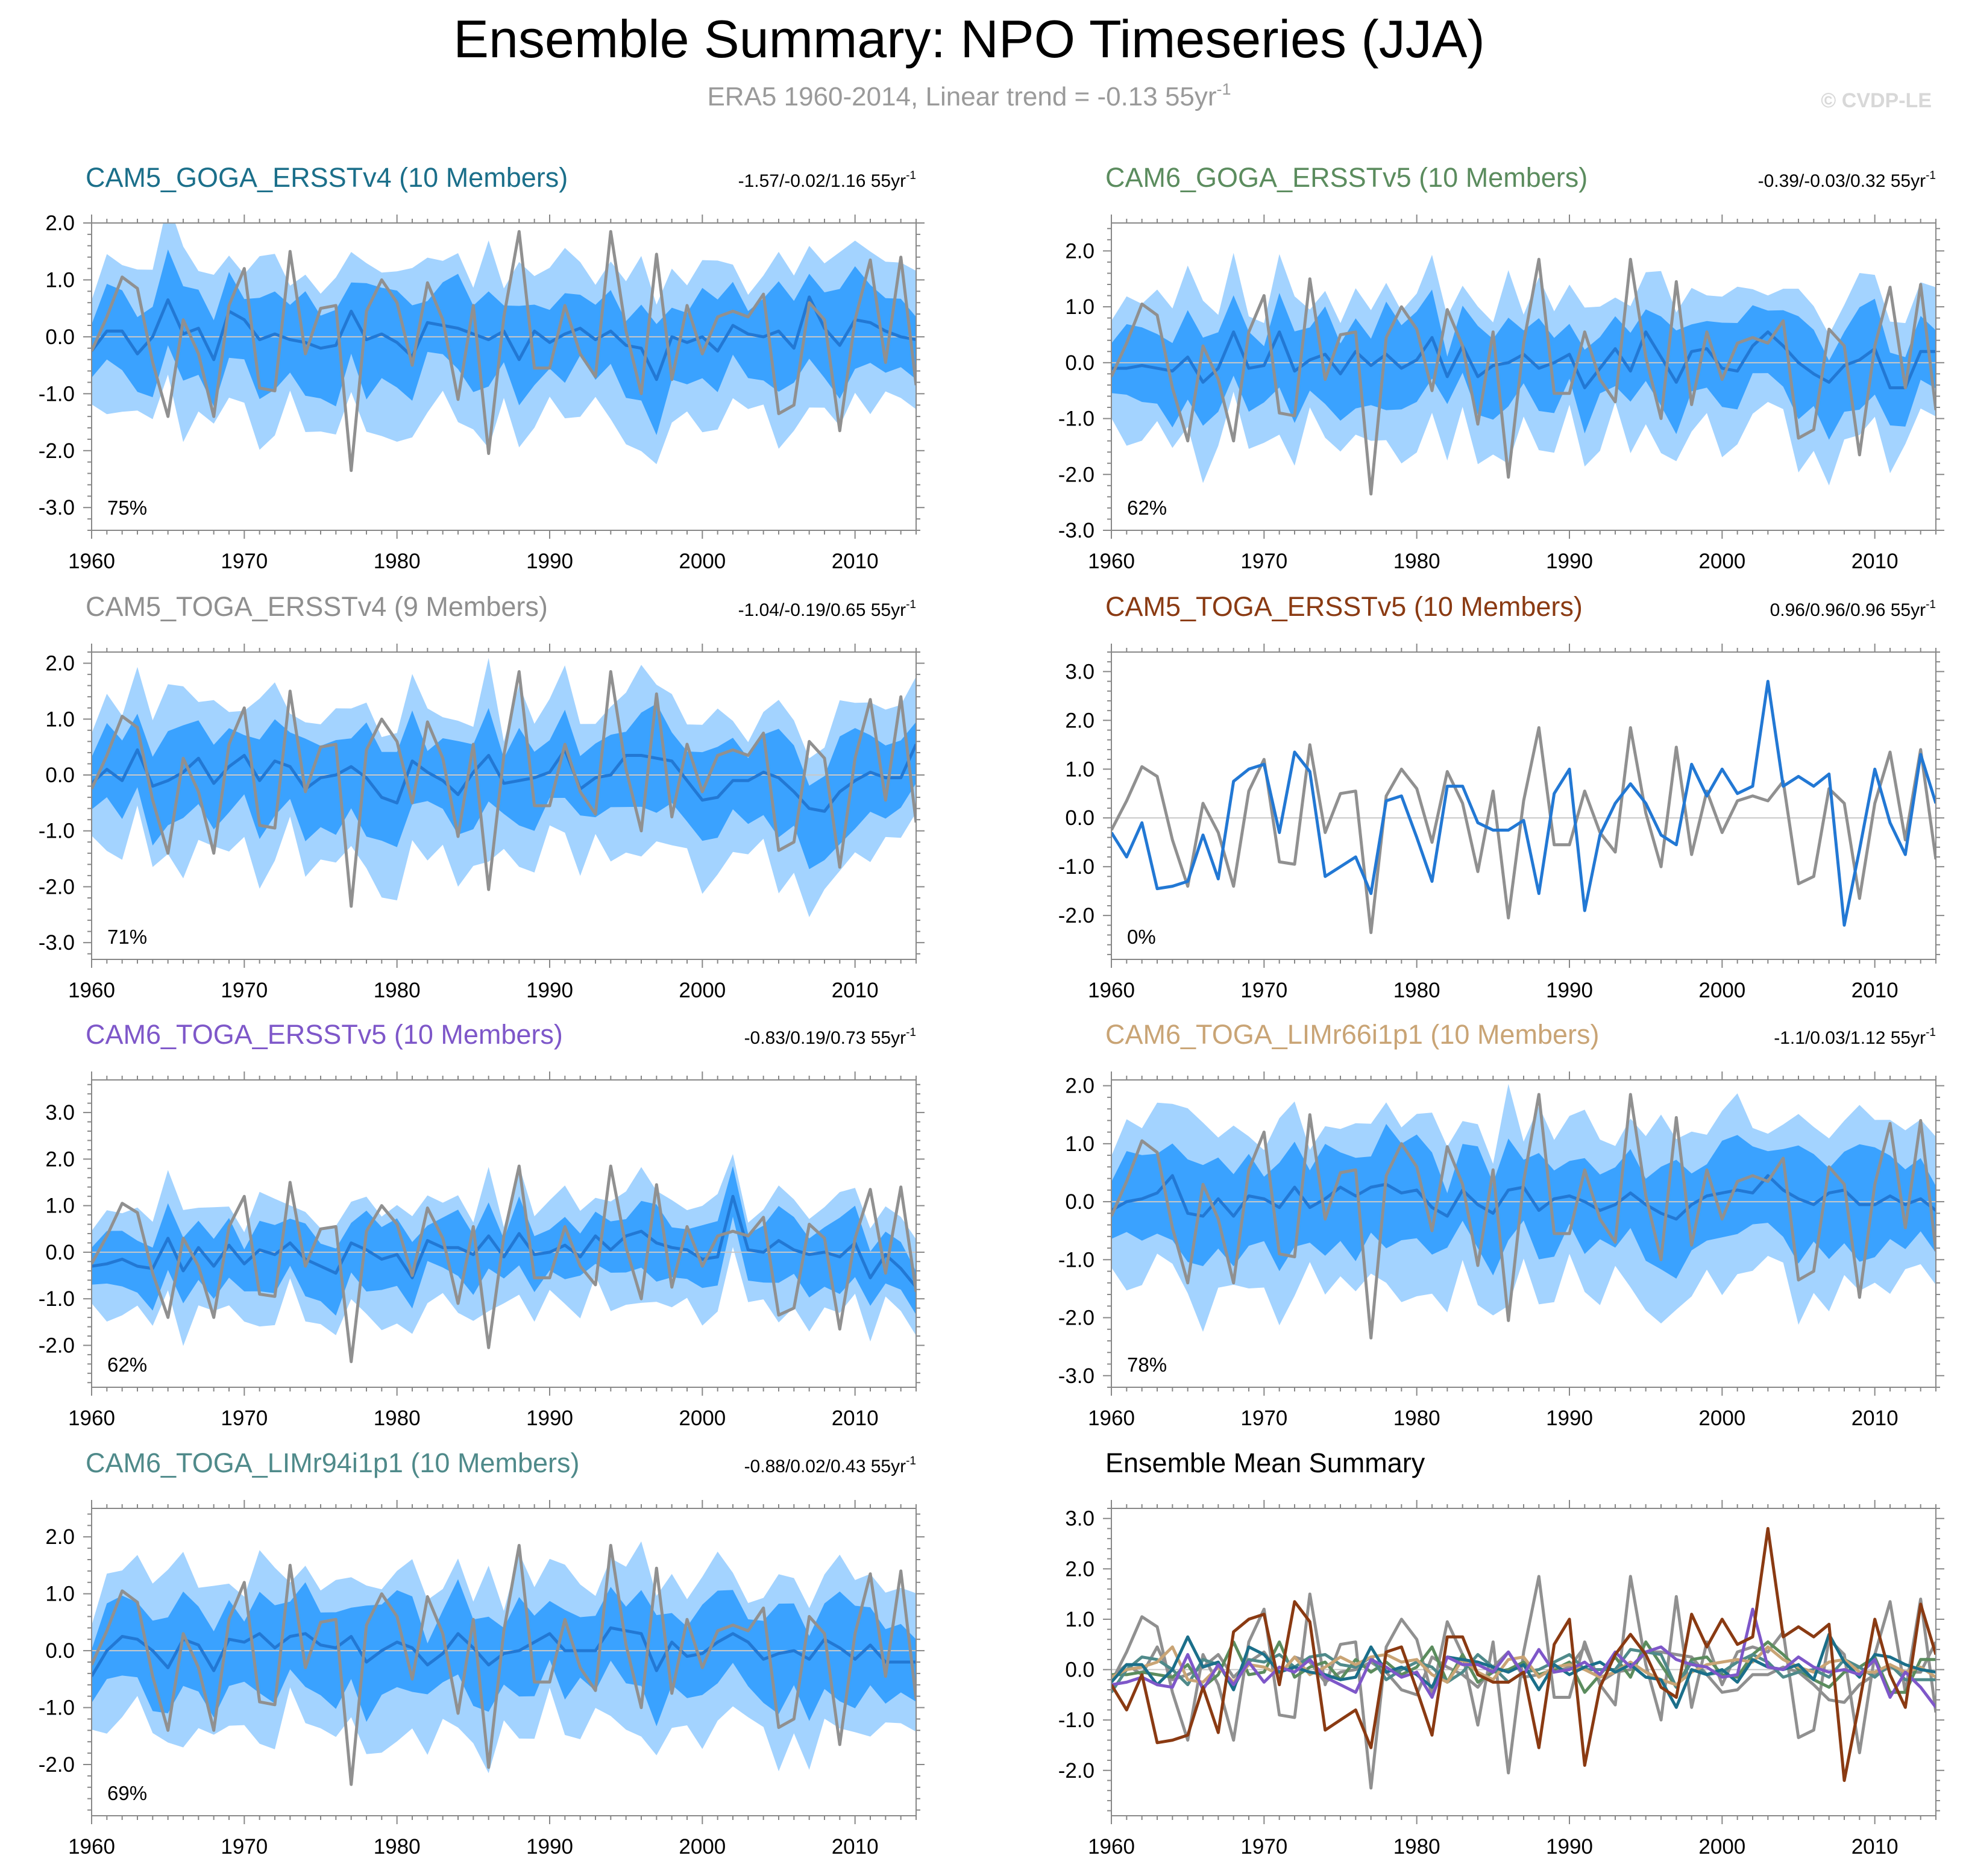 The image size is (1963, 1876). Describe the element at coordinates (1842, 181) in the screenshot. I see `panel-trend-text: -0.39/-0.03/0.32 55yr` at that location.